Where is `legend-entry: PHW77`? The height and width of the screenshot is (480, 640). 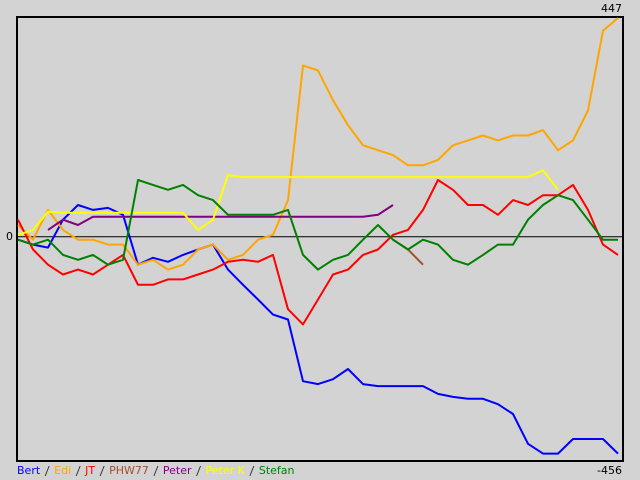 legend-entry: PHW77 is located at coordinates (129, 470).